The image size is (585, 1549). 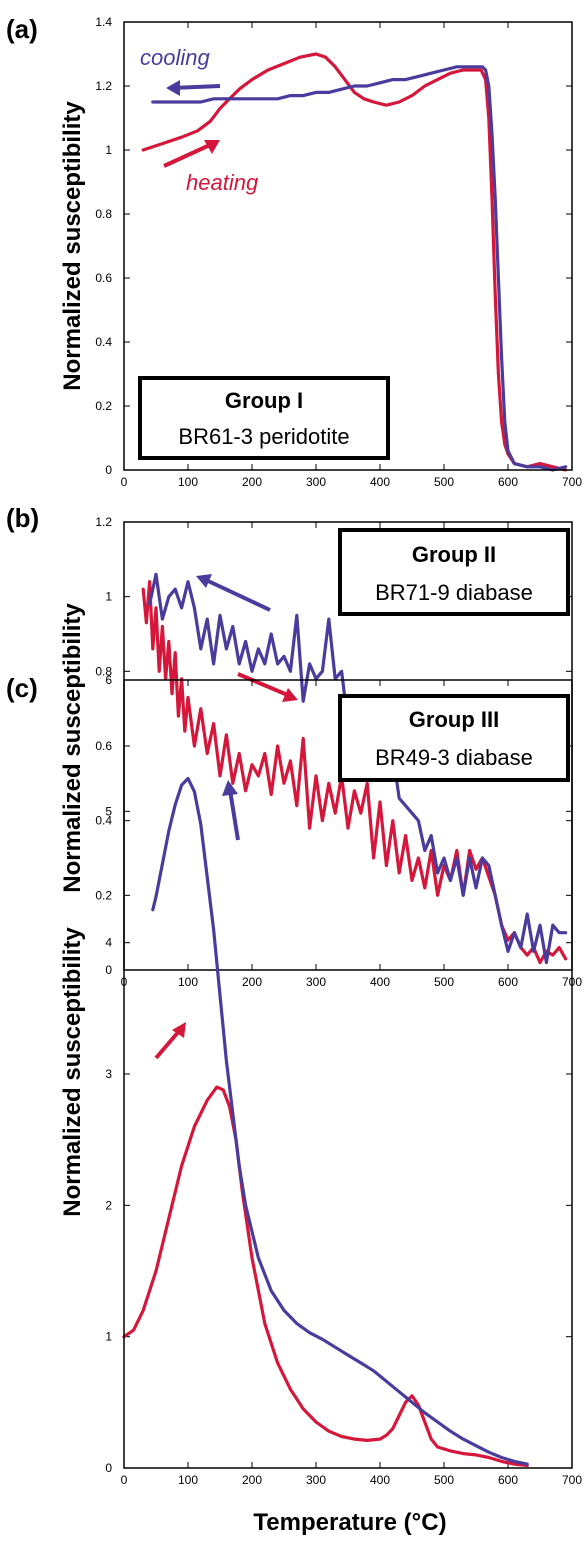 I want to click on x-tick-label-c-0: 0, so click(x=124, y=1480).